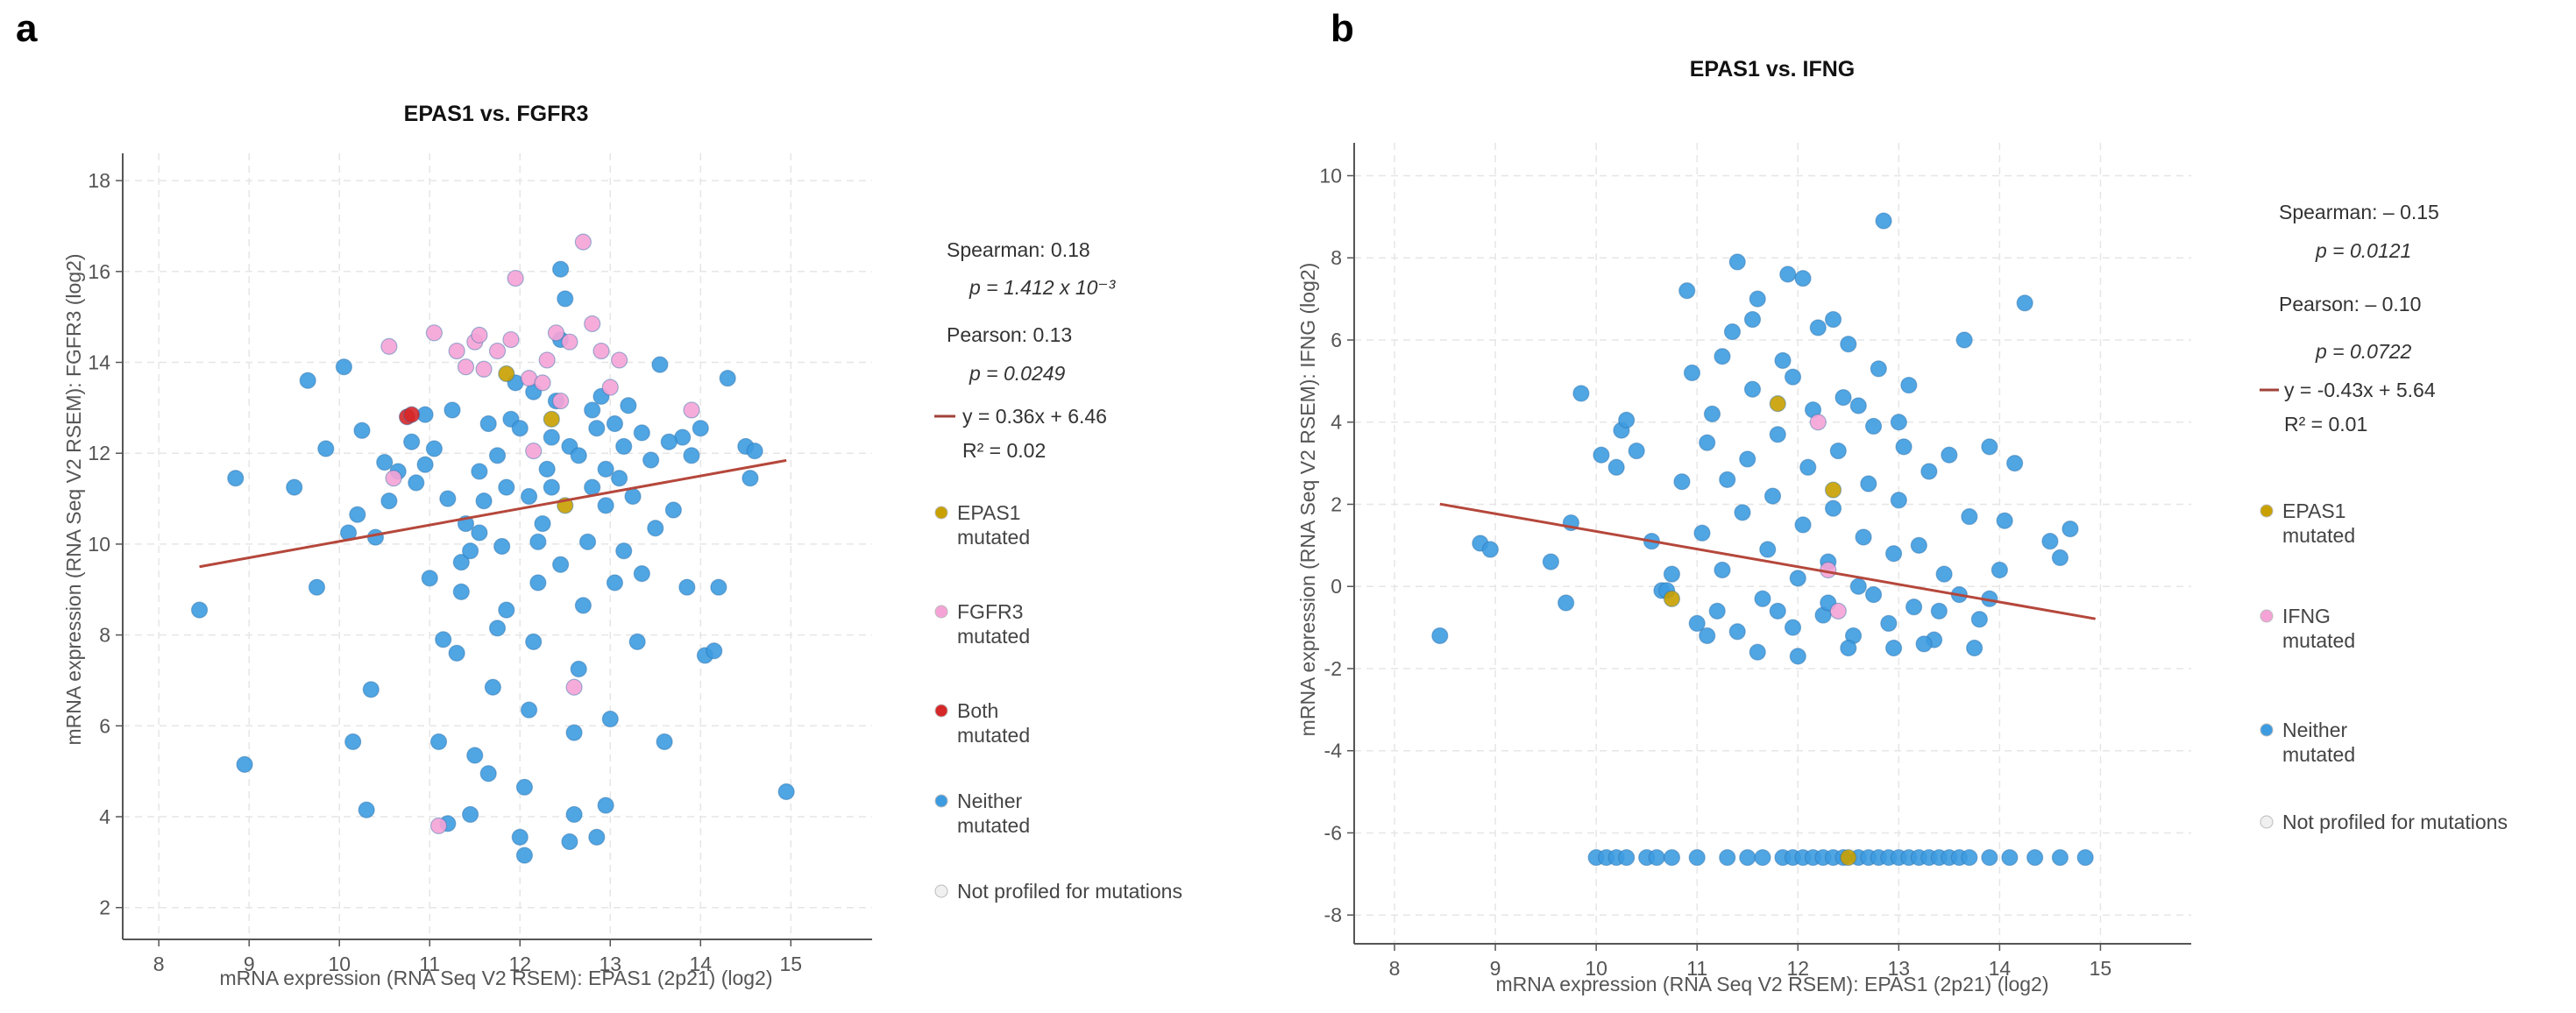 The height and width of the screenshot is (1013, 2576). Describe the element at coordinates (99, 545) in the screenshot. I see `y-tick-label: 10` at that location.